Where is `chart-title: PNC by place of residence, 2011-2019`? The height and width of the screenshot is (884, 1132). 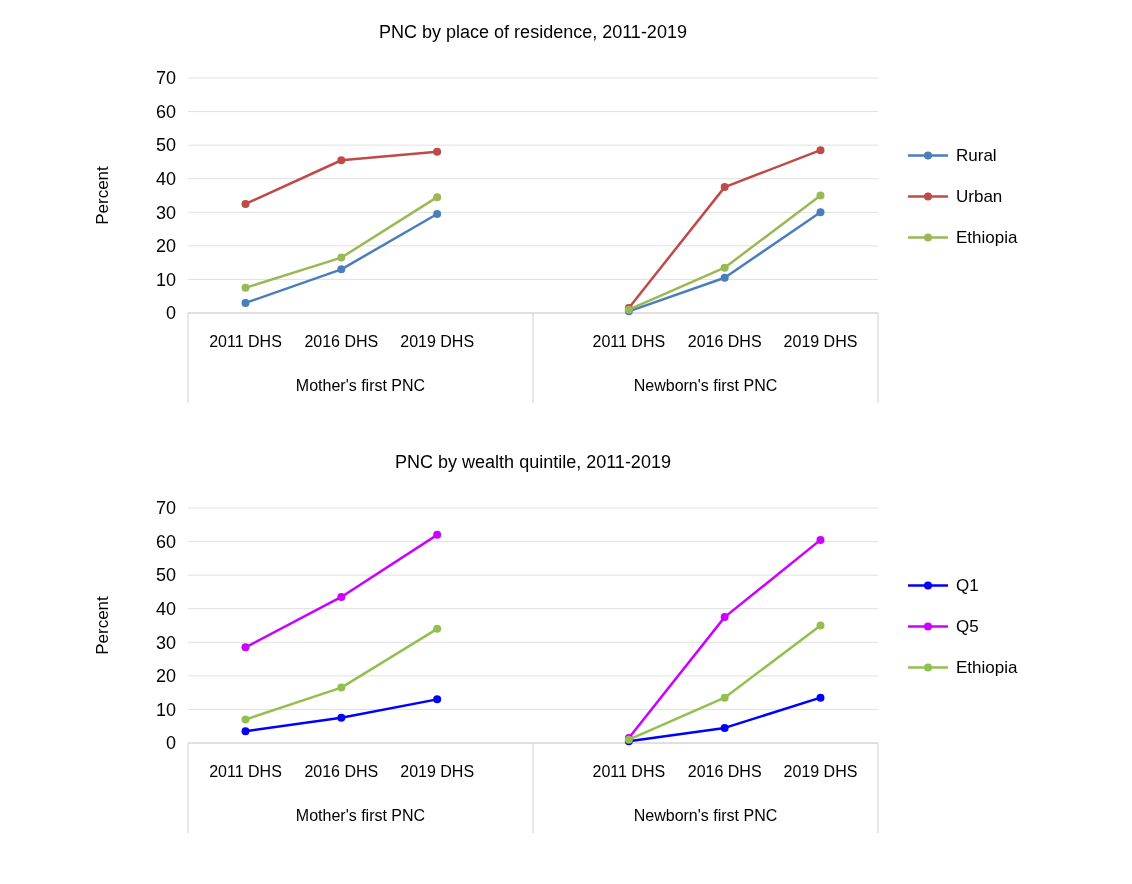
chart-title: PNC by place of residence, 2011-2019 is located at coordinates (533, 32).